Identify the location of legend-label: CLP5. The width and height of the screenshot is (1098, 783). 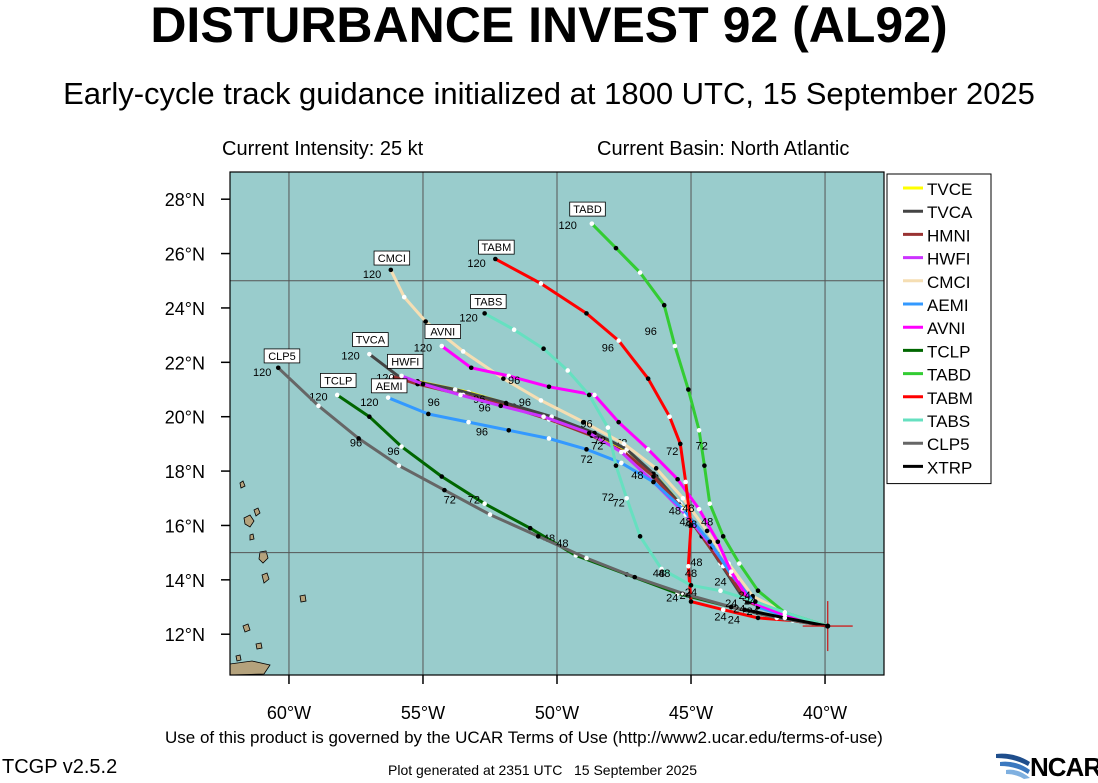
(948, 444).